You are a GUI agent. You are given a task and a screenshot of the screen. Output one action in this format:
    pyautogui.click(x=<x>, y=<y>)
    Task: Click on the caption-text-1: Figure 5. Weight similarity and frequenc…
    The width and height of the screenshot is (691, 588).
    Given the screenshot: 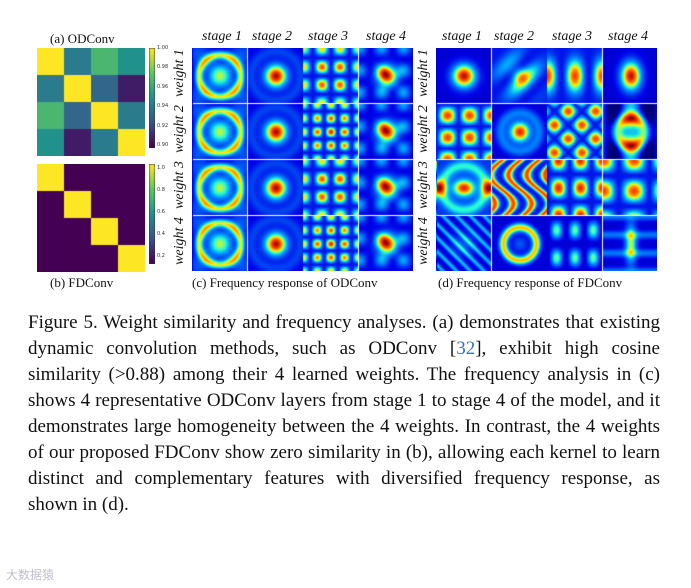 What is the action you would take?
    pyautogui.click(x=344, y=335)
    